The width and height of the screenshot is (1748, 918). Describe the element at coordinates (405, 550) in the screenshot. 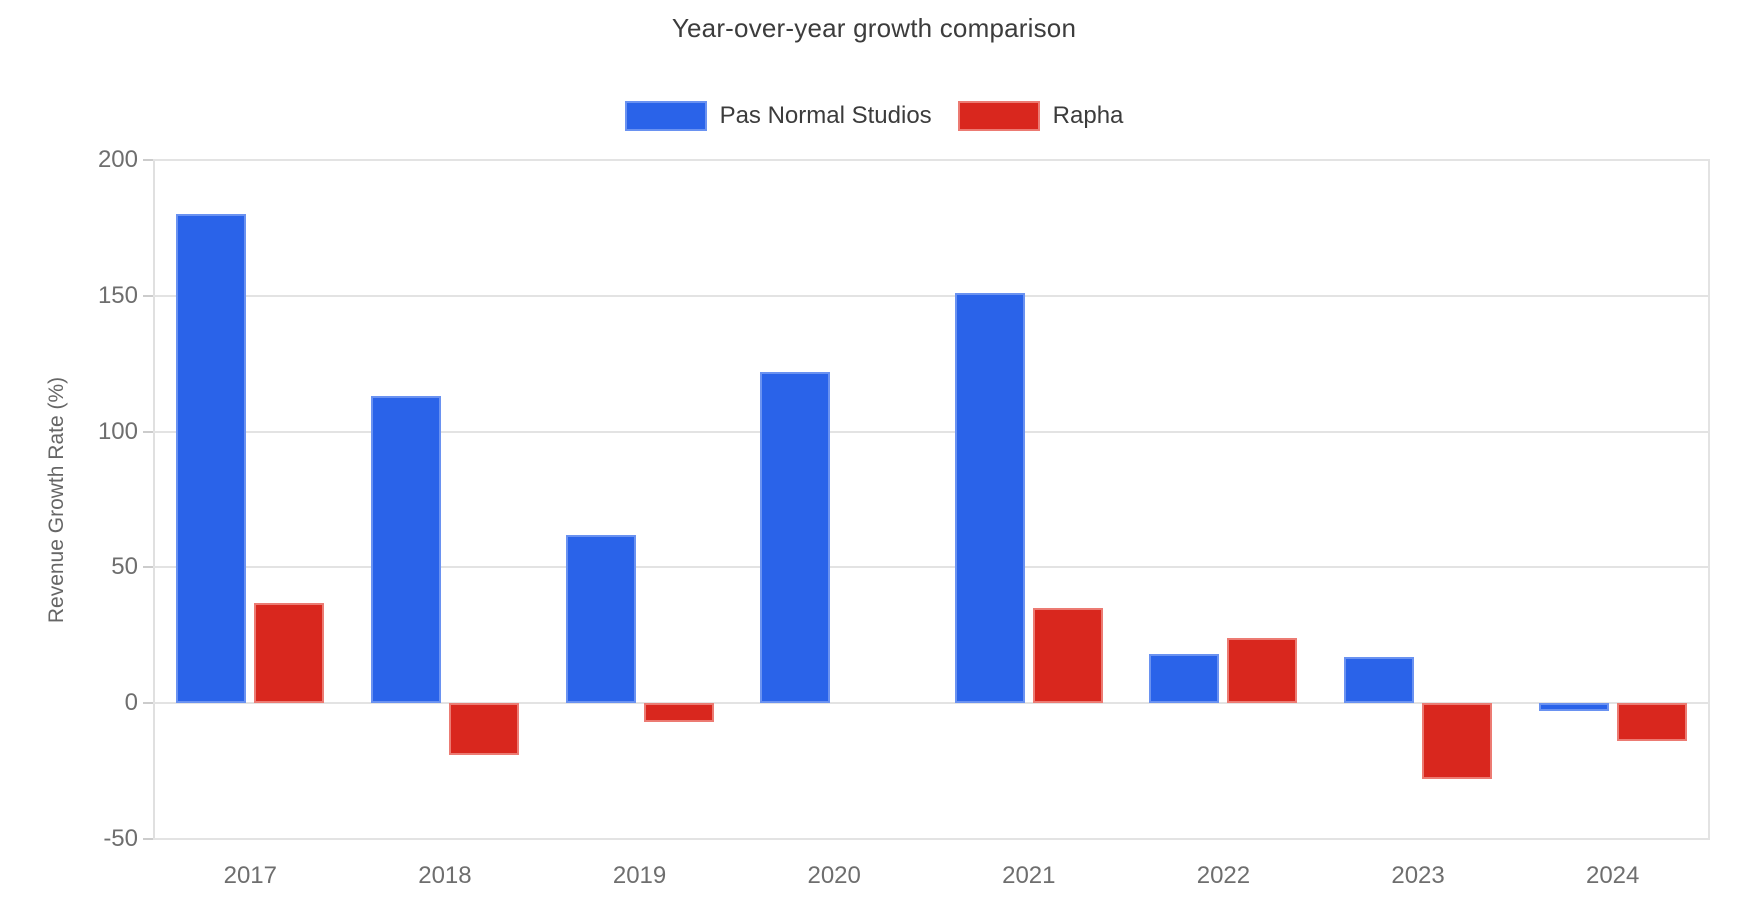

I see `bar-2018-pas-normal-studios` at that location.